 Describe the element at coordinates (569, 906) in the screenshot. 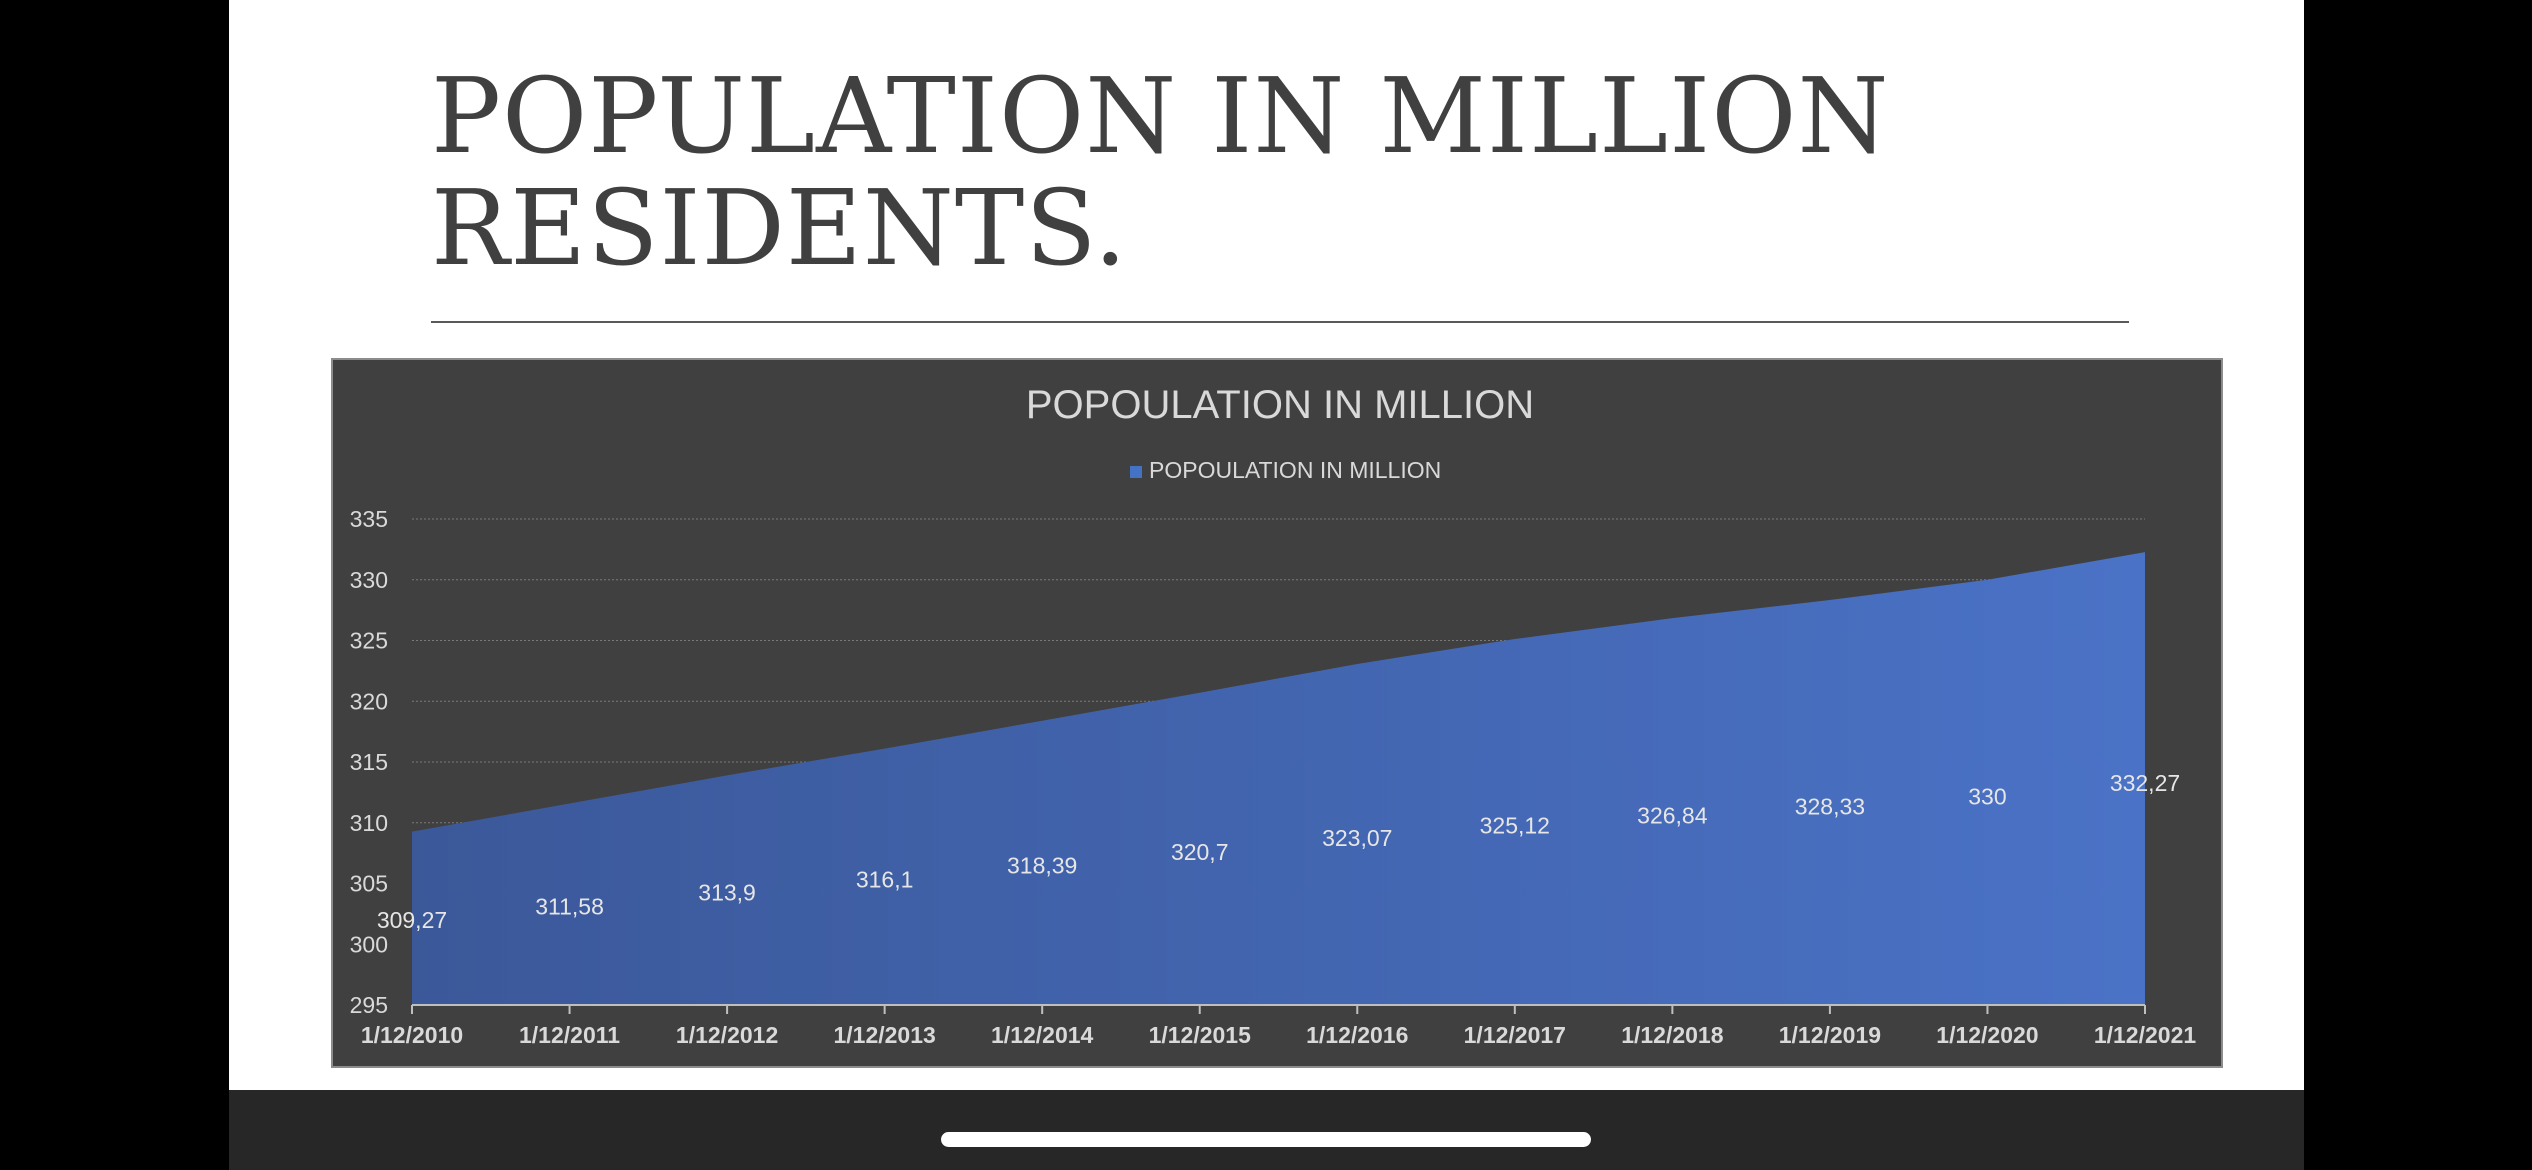

I see `data-label: 311,58` at that location.